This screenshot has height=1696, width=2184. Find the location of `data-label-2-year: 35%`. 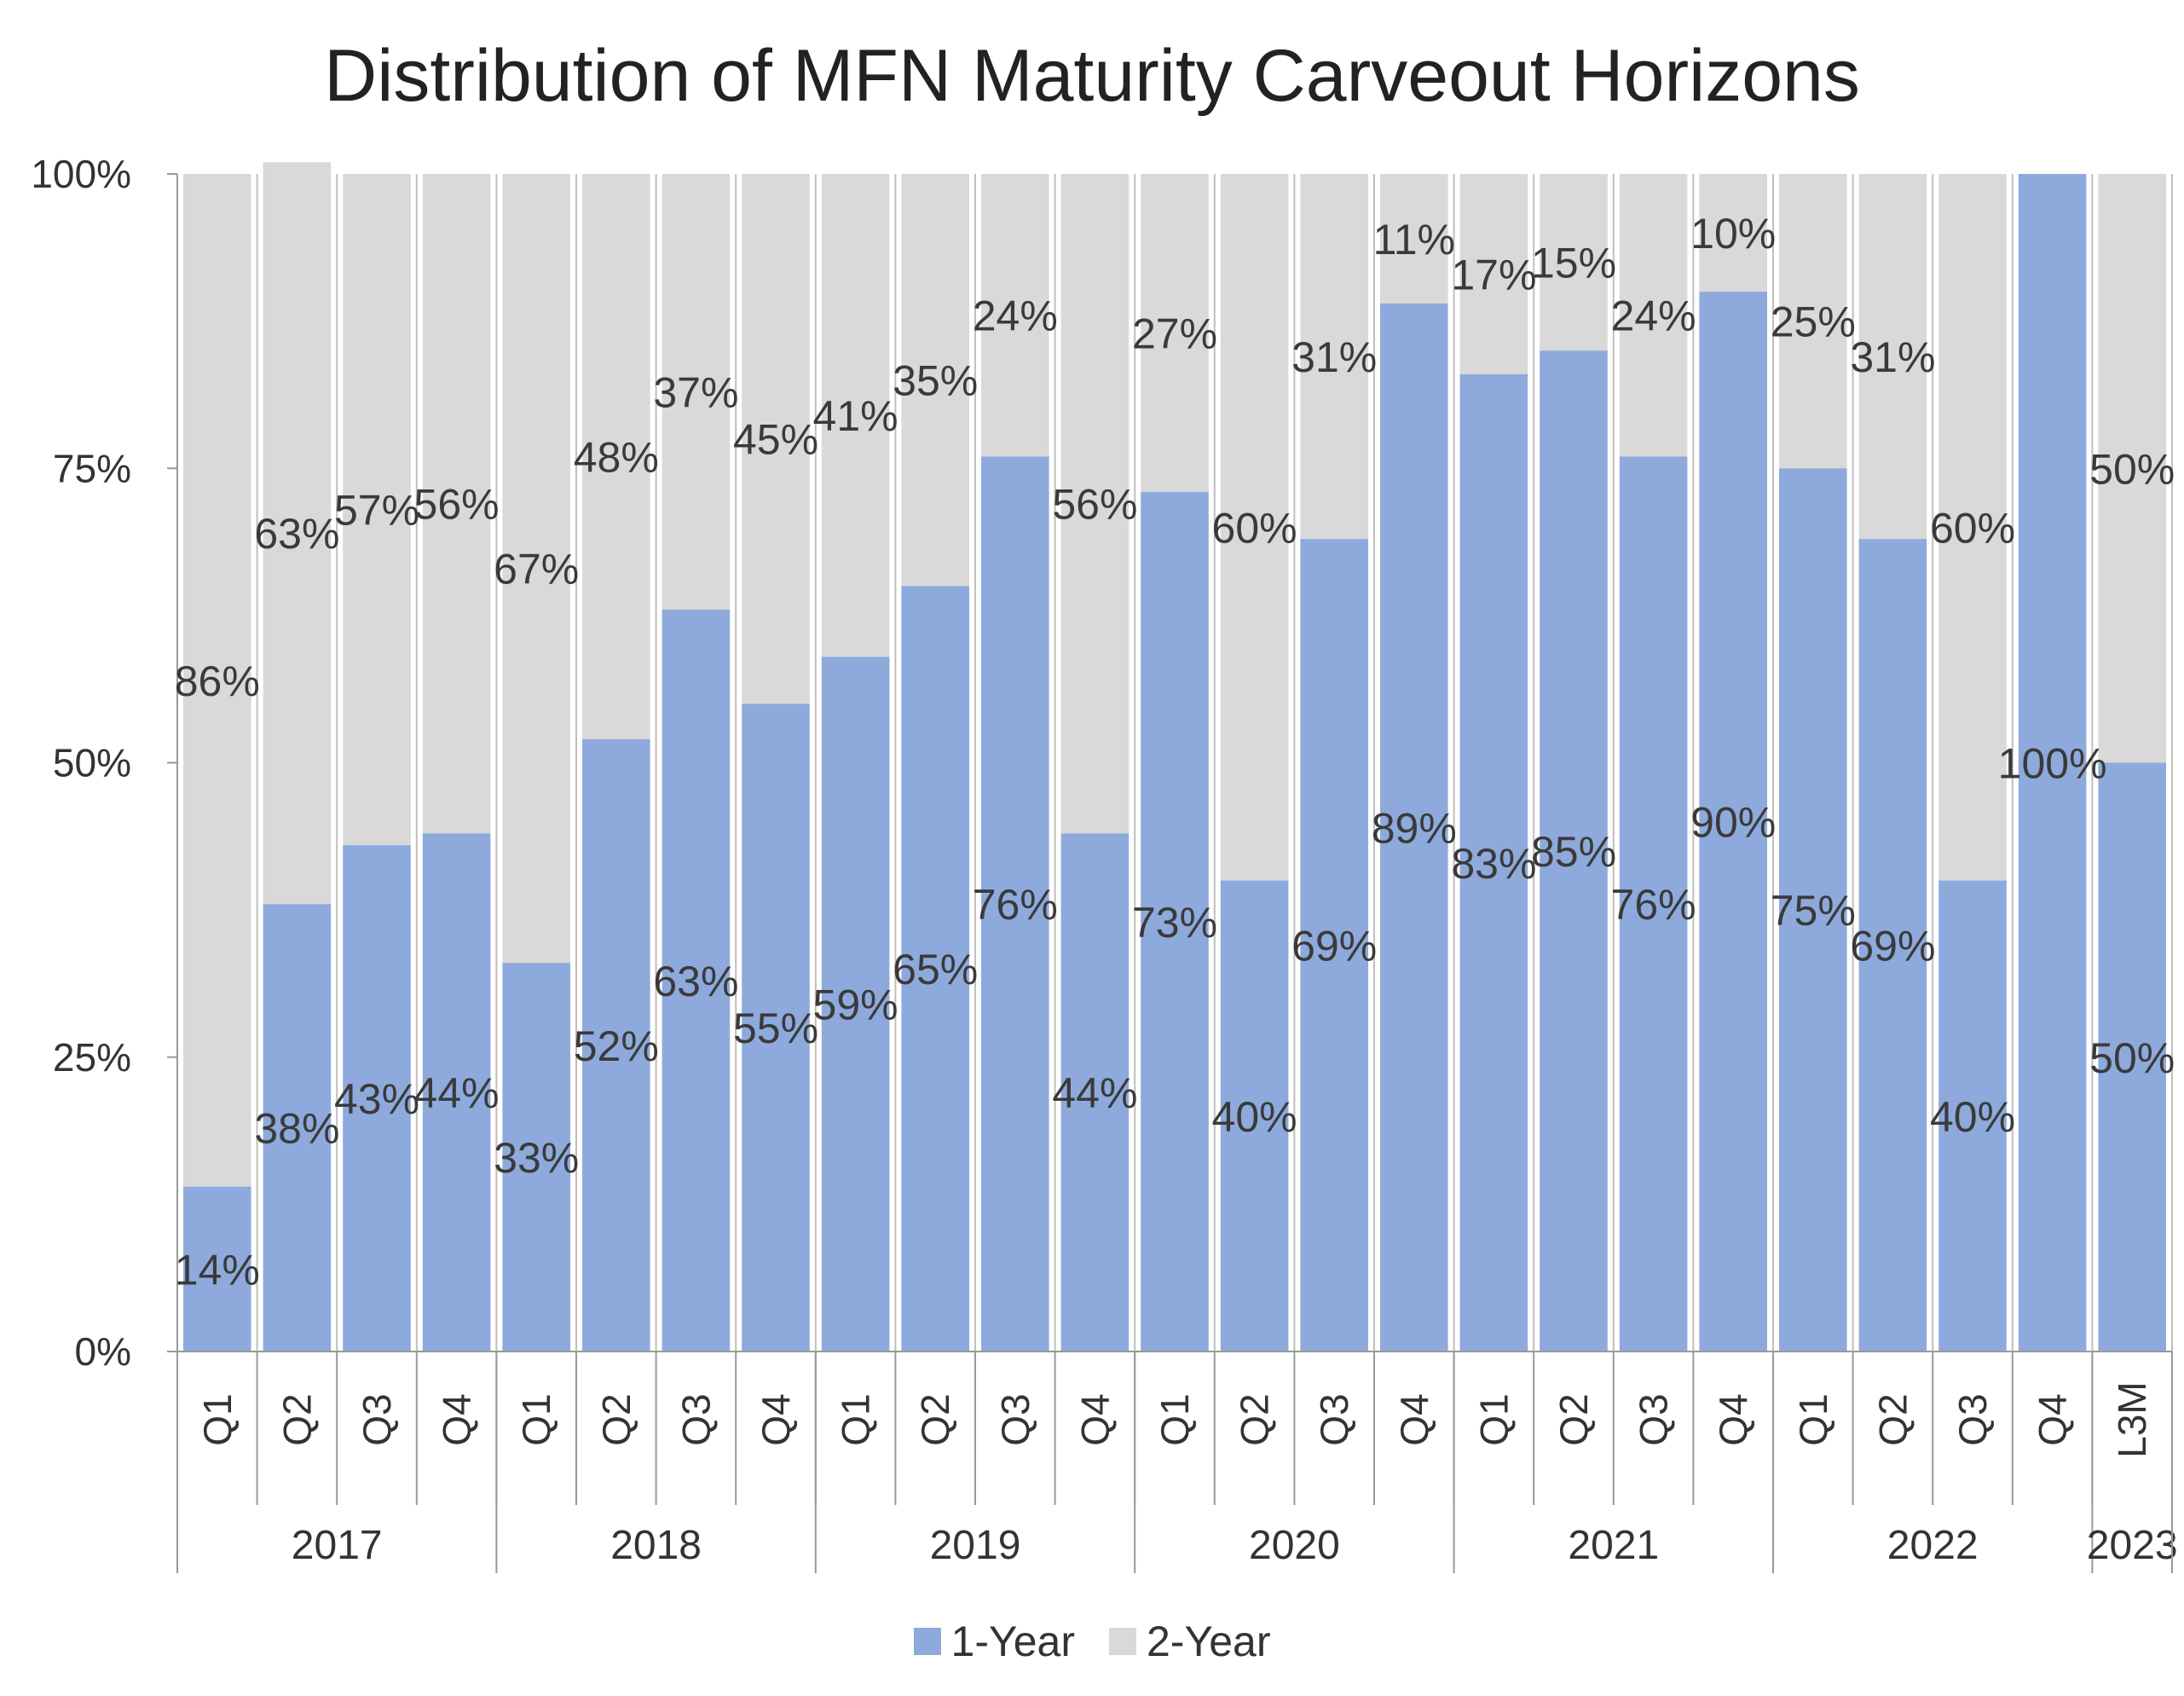

data-label-2-year: 35% is located at coordinates (935, 381).